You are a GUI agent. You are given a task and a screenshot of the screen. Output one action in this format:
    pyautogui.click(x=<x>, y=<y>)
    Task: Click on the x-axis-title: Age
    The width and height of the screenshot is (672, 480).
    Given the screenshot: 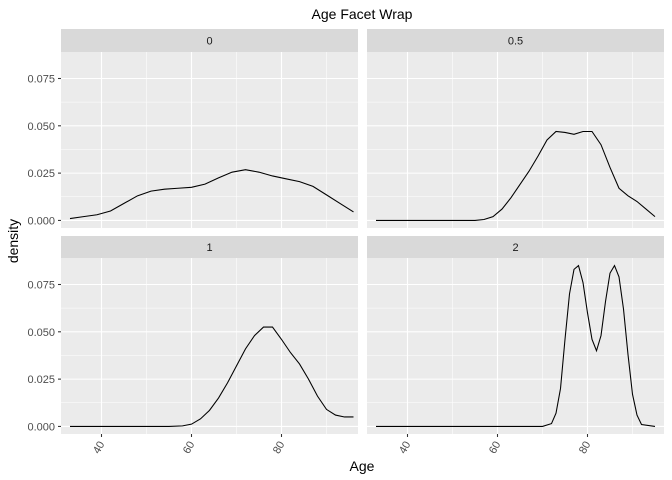 What is the action you would take?
    pyautogui.click(x=362, y=466)
    